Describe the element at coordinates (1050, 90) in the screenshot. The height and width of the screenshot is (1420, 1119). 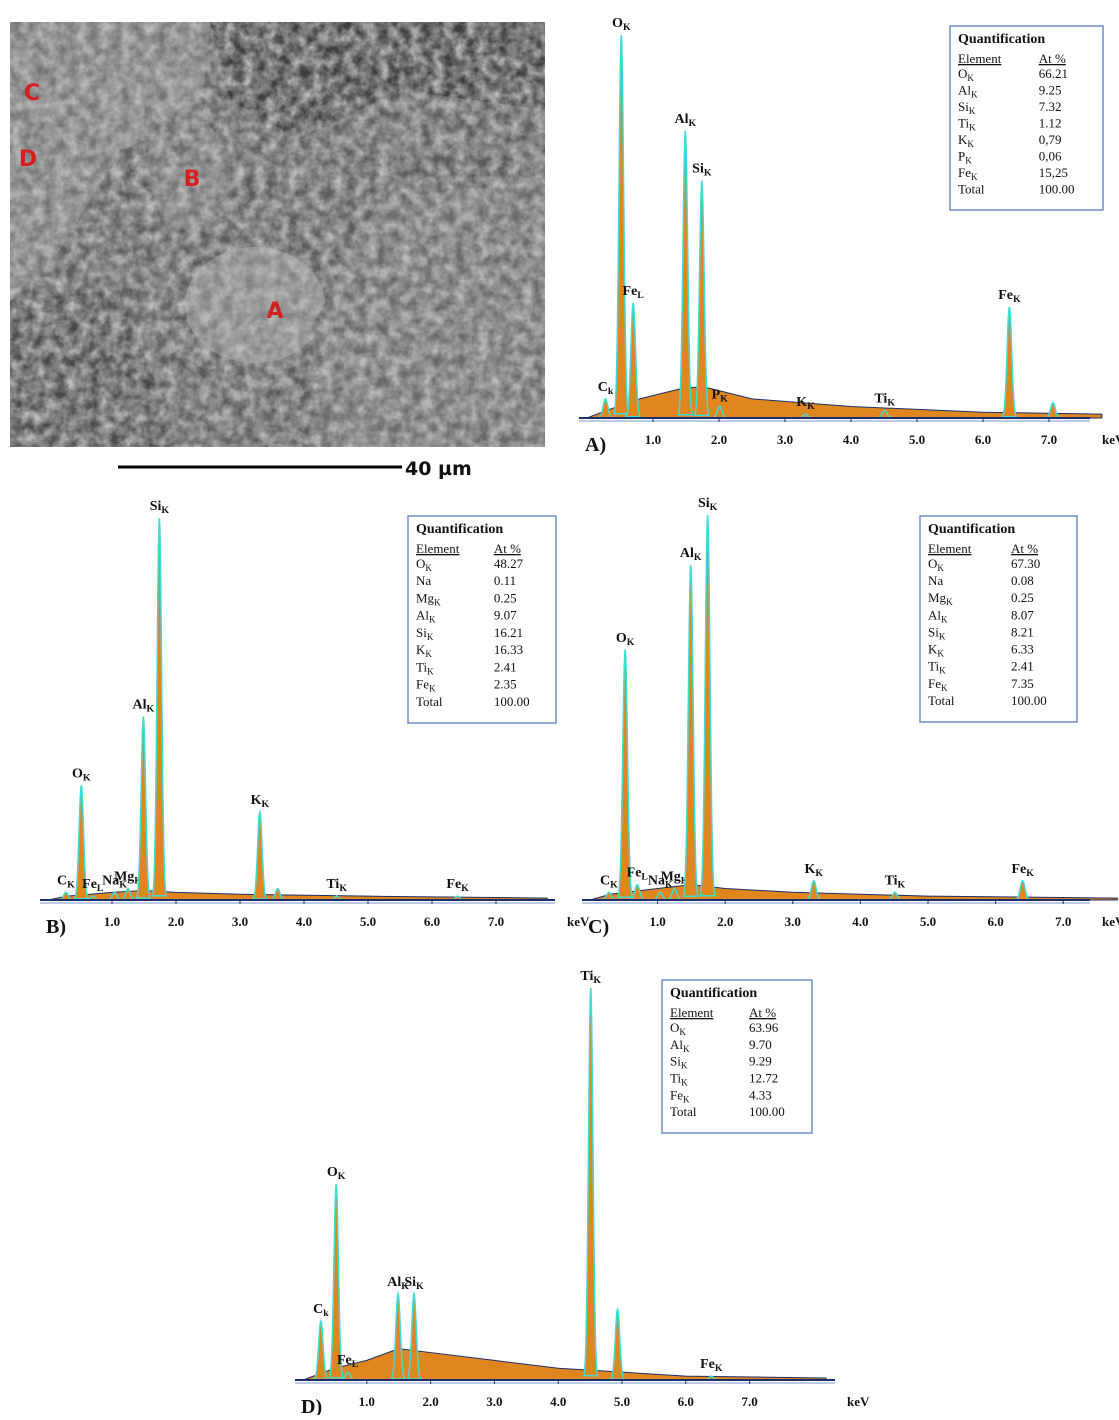
I see `table-value: 9.25` at that location.